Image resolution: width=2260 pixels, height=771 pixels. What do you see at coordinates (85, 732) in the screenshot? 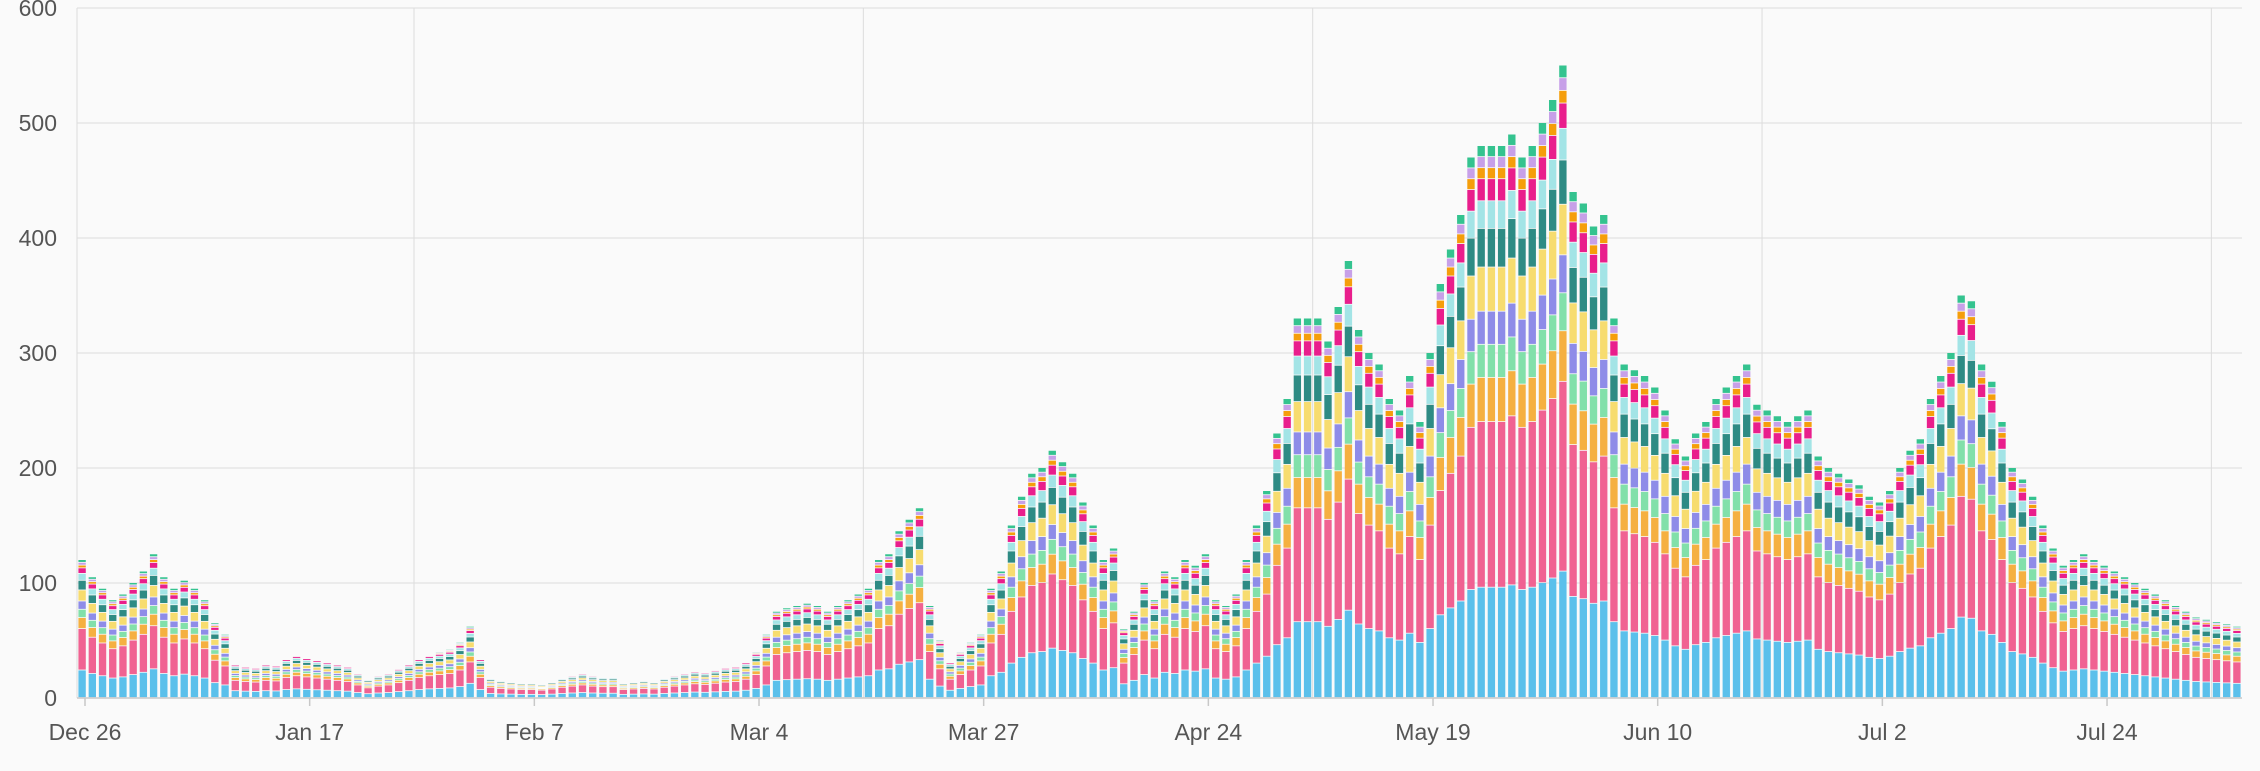
I see `x-tick-label: Dec 26` at bounding box center [85, 732].